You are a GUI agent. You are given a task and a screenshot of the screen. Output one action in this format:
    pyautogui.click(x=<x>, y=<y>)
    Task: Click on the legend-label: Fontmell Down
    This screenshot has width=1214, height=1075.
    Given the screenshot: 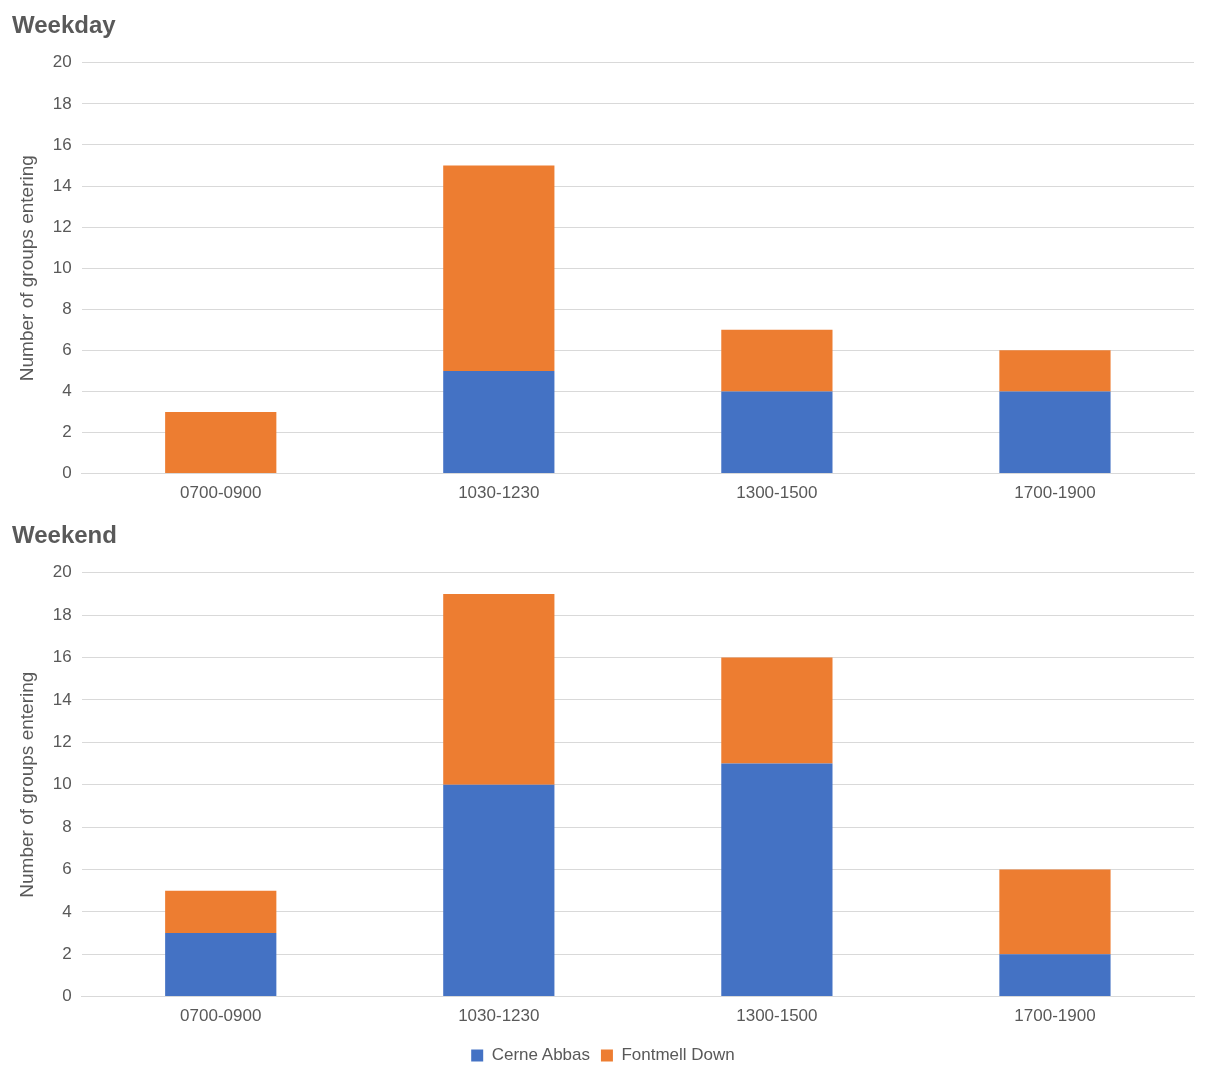 What is the action you would take?
    pyautogui.click(x=678, y=1055)
    